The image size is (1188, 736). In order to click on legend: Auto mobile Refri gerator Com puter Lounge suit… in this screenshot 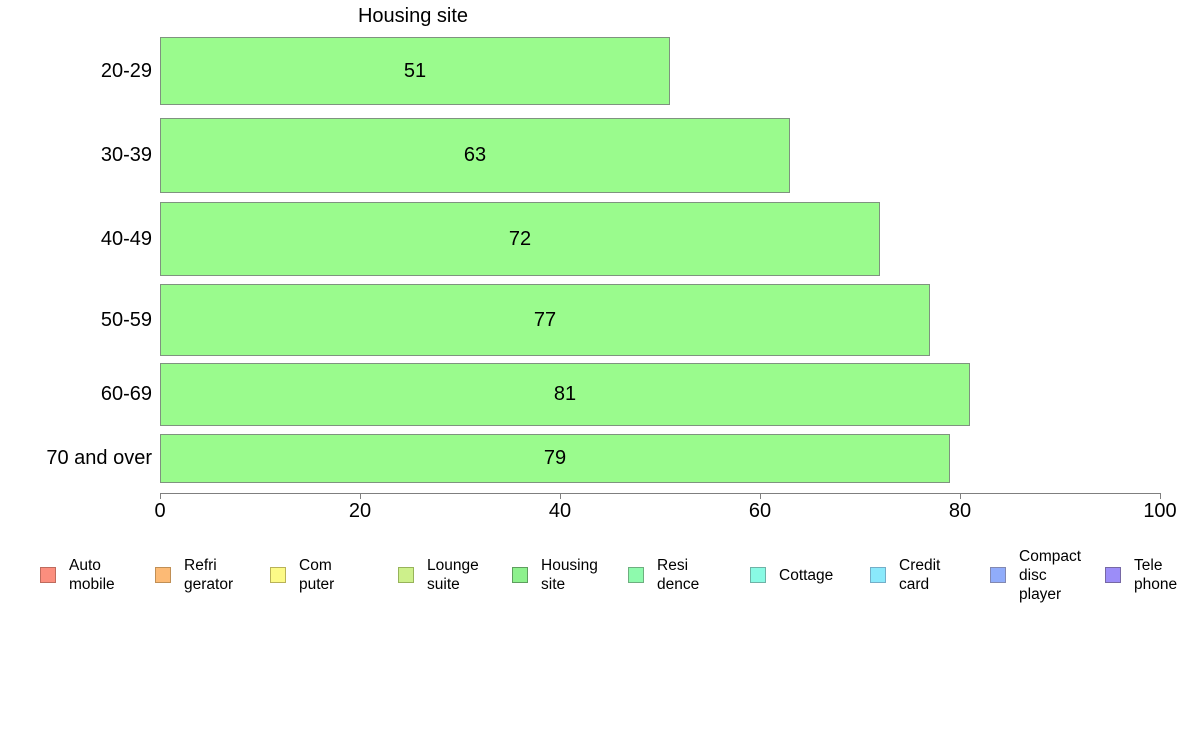, I will do `click(608, 575)`.